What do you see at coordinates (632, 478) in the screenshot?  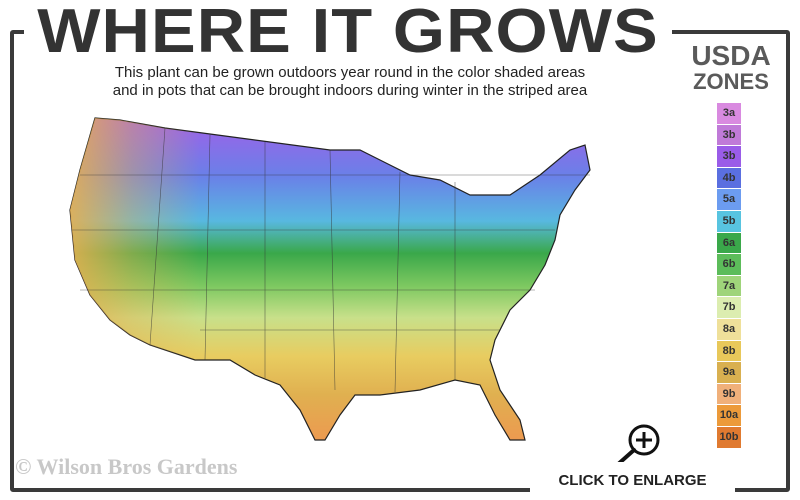 I see `click-to-enlarge-button: CLICK TO ENLARGE` at bounding box center [632, 478].